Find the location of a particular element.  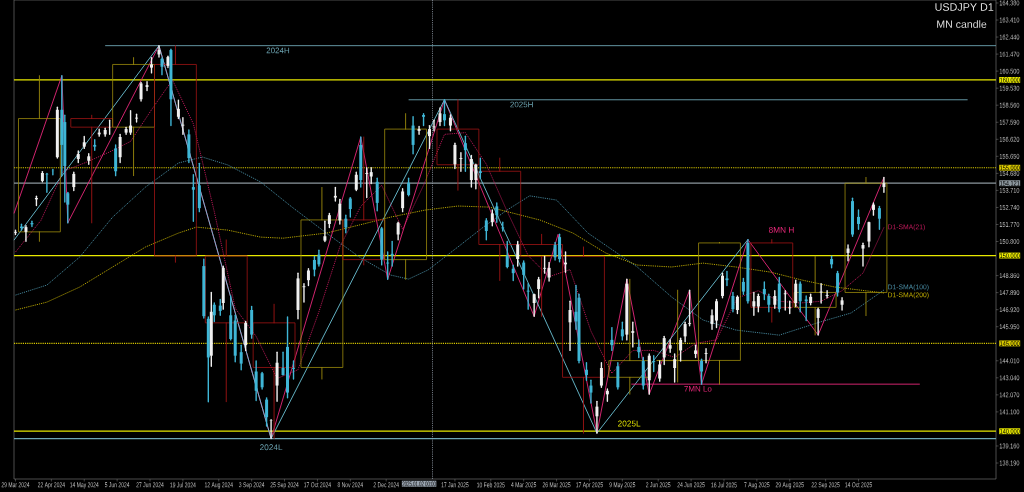

chart-title: USDJPY D1 is located at coordinates (964, 7).